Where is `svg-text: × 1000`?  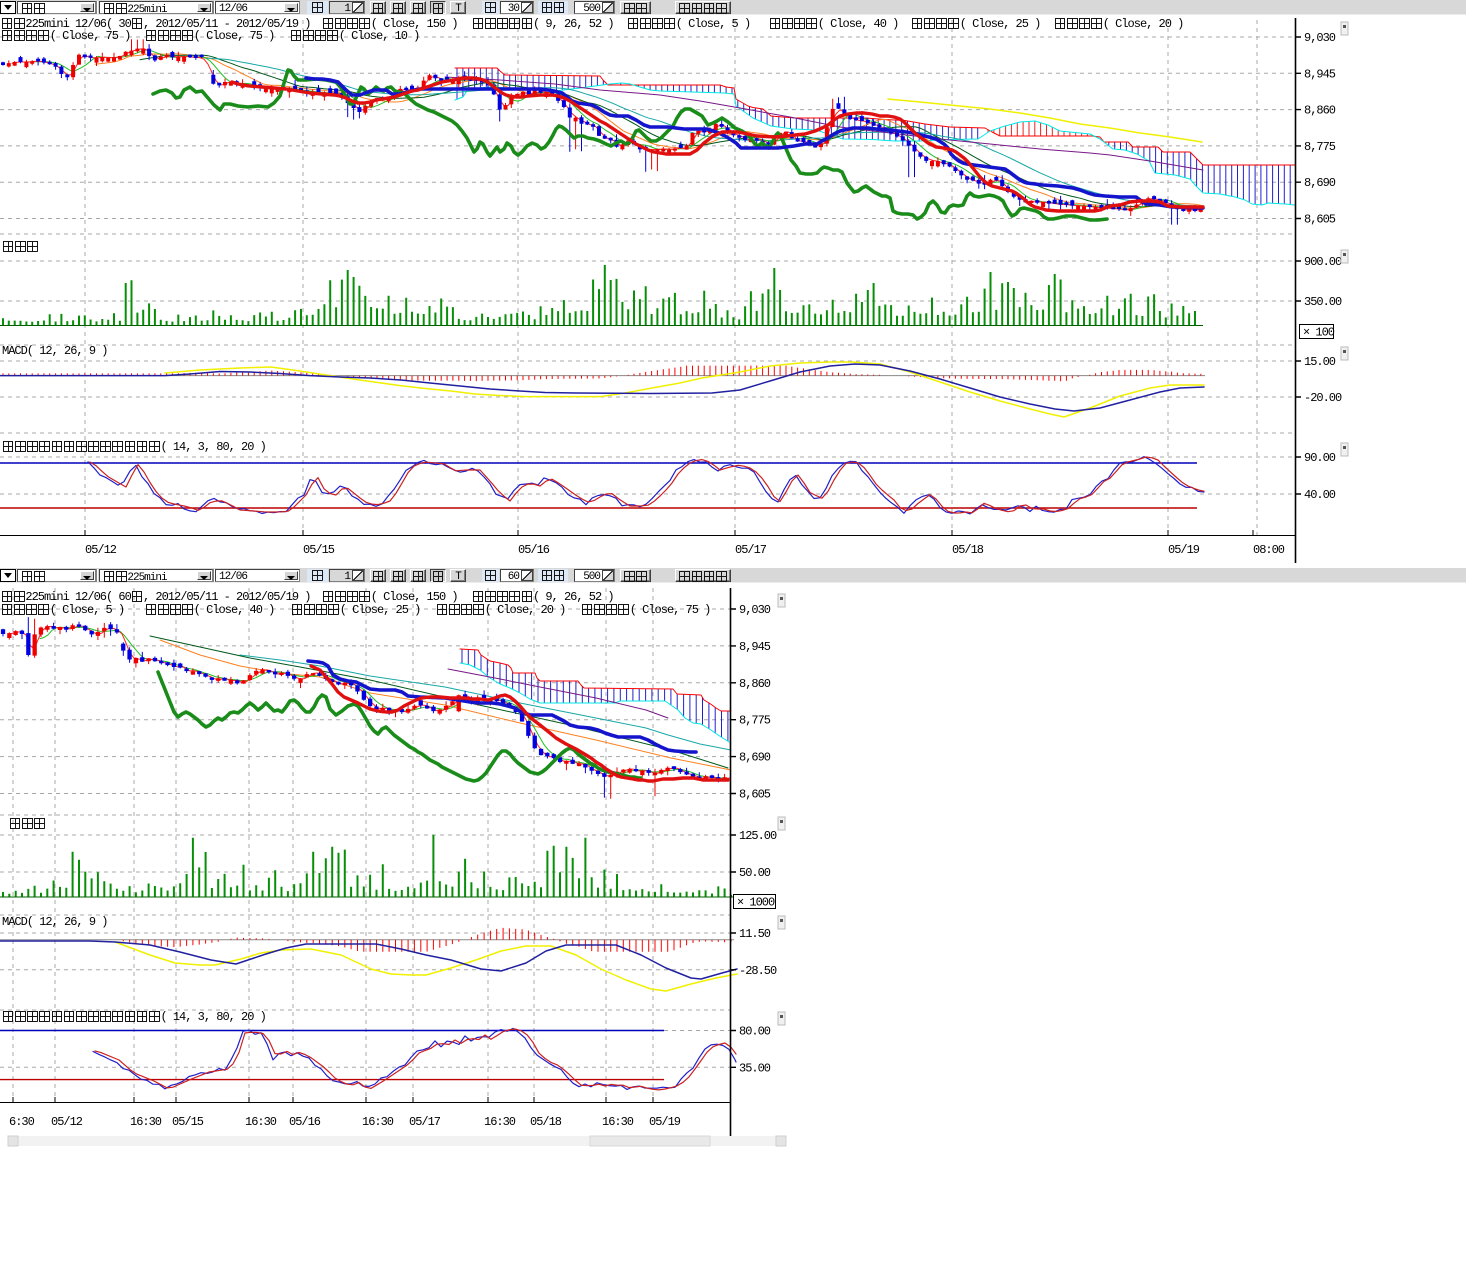
svg-text: × 1000 is located at coordinates (756, 903).